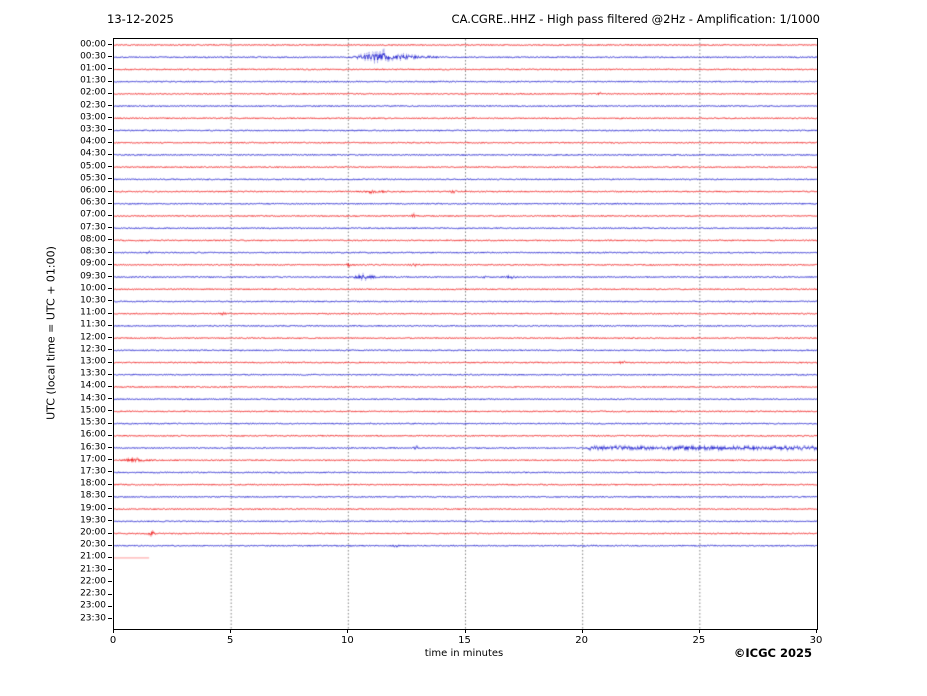 Image resolution: width=927 pixels, height=696 pixels. What do you see at coordinates (93, 569) in the screenshot?
I see `y-tick-label: 21:30` at bounding box center [93, 569].